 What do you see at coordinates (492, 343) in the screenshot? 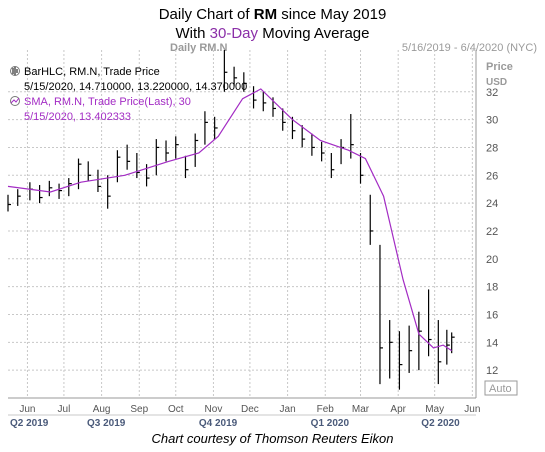
I see `y-tick-label: 14` at bounding box center [492, 343].